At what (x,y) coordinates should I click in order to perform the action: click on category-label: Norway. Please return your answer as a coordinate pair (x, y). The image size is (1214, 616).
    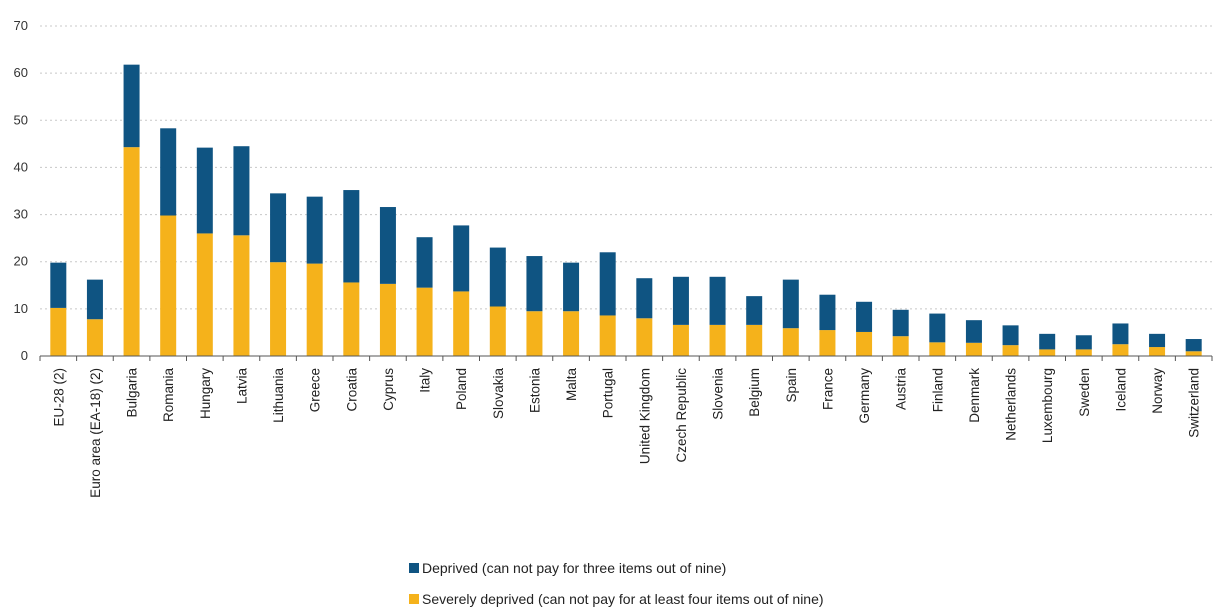
    Looking at the image, I should click on (1157, 391).